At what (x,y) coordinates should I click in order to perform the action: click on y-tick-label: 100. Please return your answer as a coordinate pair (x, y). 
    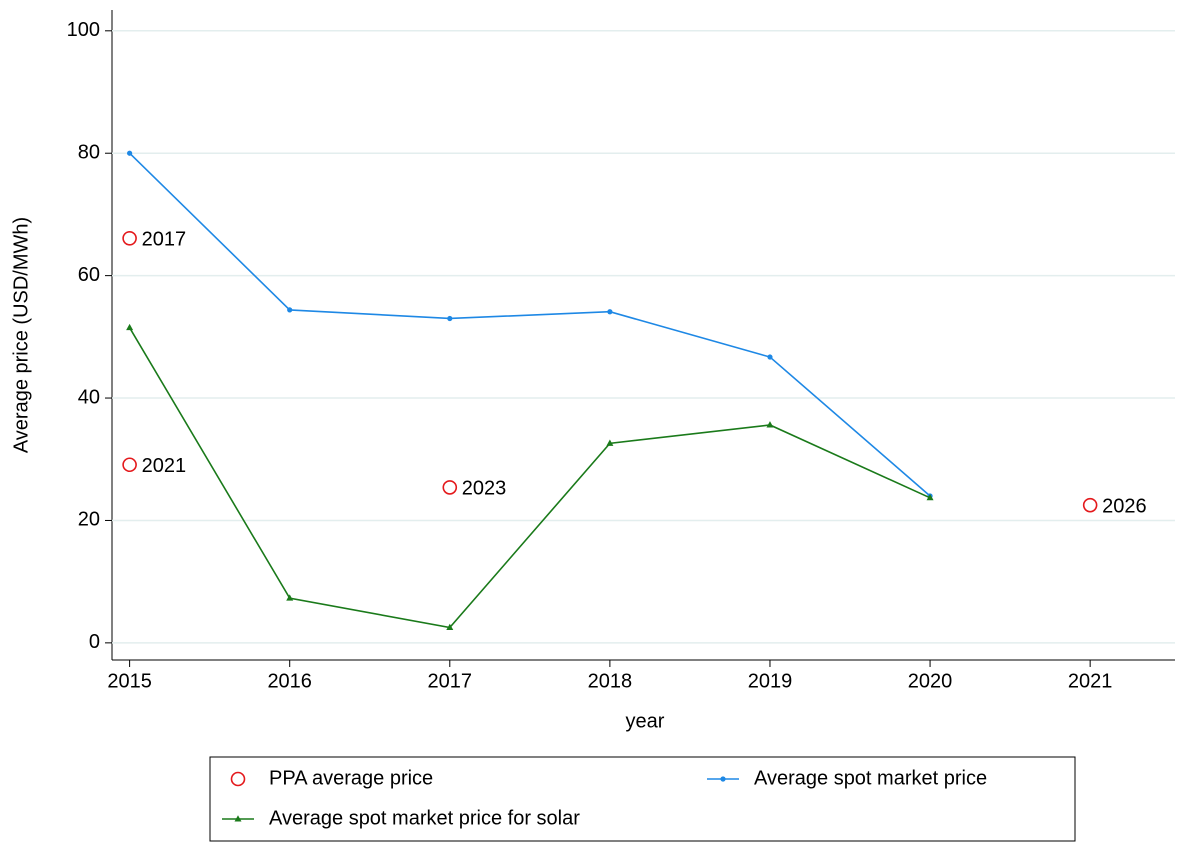
    Looking at the image, I should click on (83, 30).